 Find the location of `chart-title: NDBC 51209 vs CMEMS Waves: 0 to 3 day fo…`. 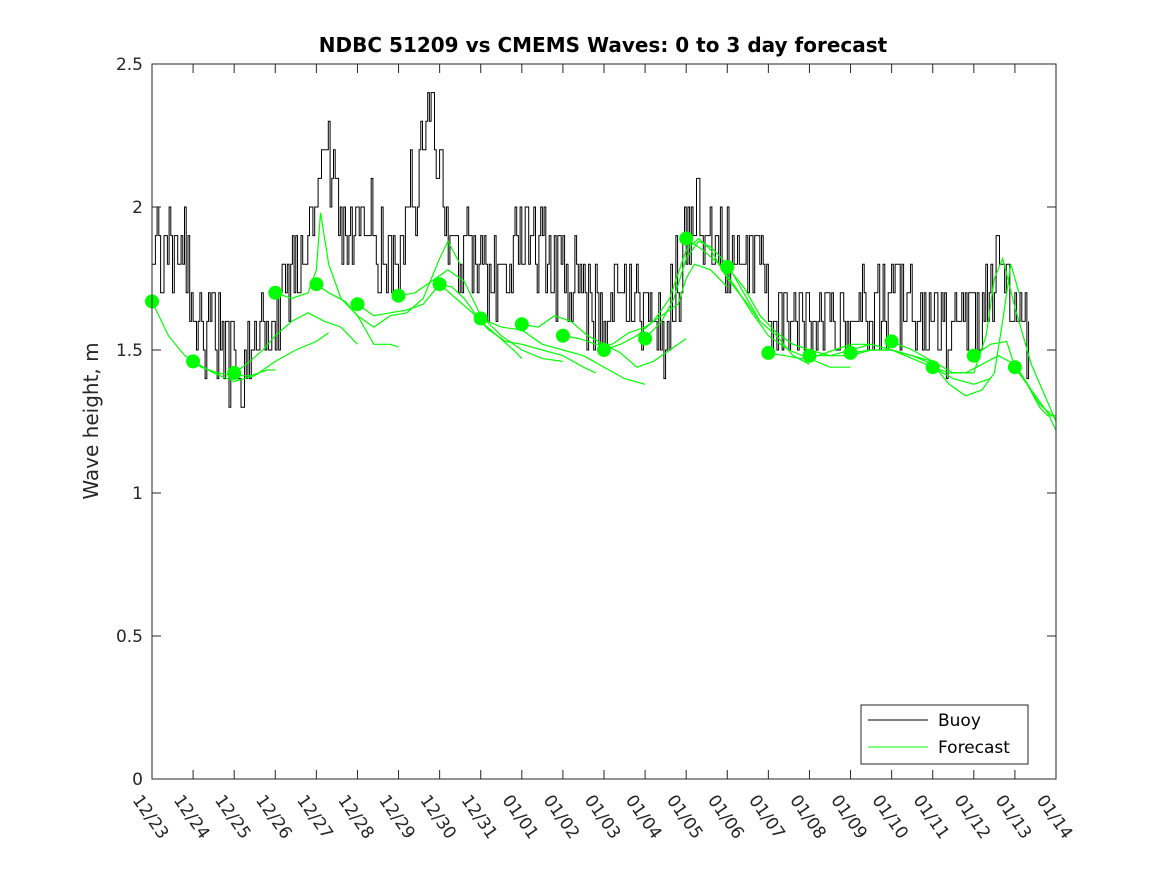

chart-title: NDBC 51209 vs CMEMS Waves: 0 to 3 day fo… is located at coordinates (603, 45).